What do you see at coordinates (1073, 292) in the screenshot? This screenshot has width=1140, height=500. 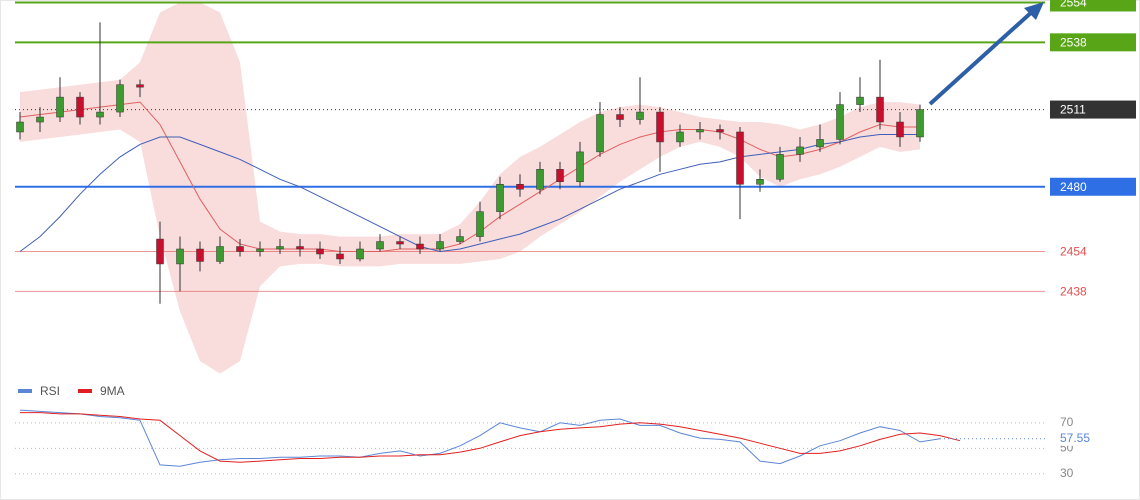 I see `level-label: 2438` at bounding box center [1073, 292].